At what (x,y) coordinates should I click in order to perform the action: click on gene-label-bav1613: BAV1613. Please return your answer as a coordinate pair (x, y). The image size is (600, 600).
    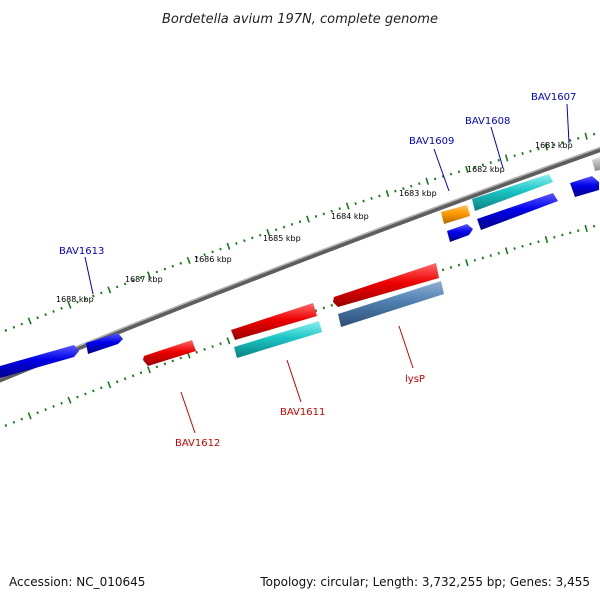
    Looking at the image, I should click on (81, 251).